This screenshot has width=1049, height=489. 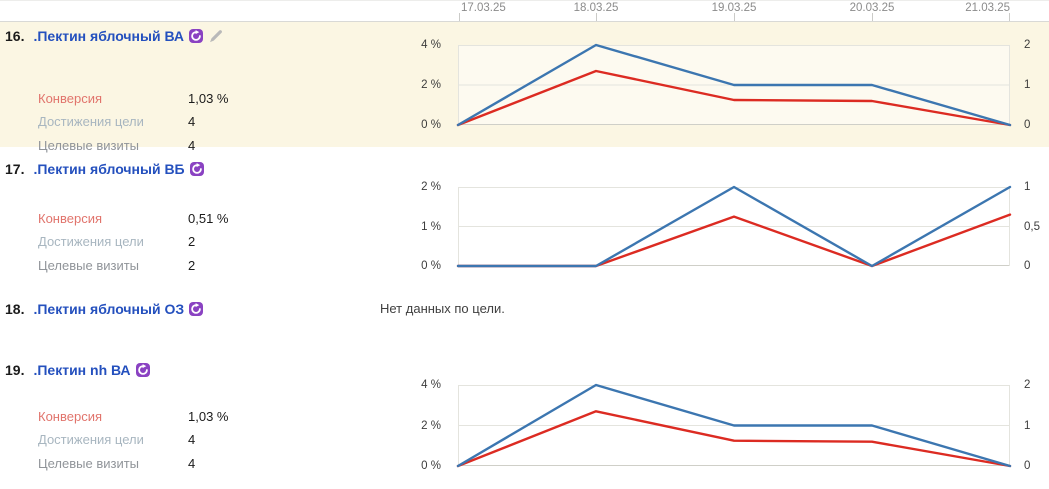 I want to click on metric-value-conversion: 0,51 %, so click(x=208, y=218).